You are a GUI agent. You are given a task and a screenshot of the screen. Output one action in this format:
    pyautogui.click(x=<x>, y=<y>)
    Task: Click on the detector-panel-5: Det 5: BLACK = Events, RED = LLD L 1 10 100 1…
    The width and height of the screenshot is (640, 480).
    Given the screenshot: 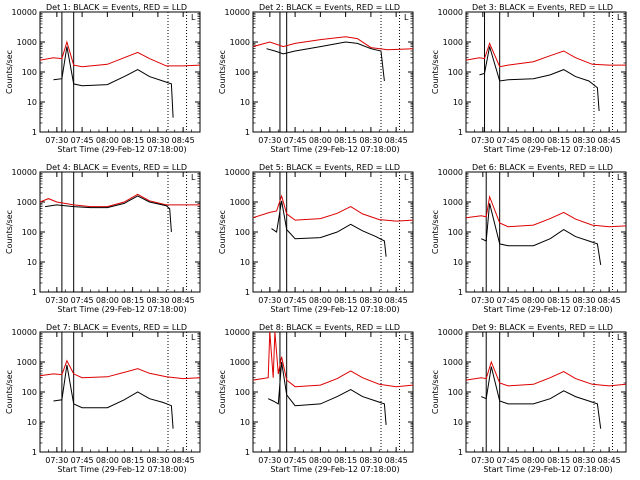 What is the action you would take?
    pyautogui.click(x=316, y=238)
    